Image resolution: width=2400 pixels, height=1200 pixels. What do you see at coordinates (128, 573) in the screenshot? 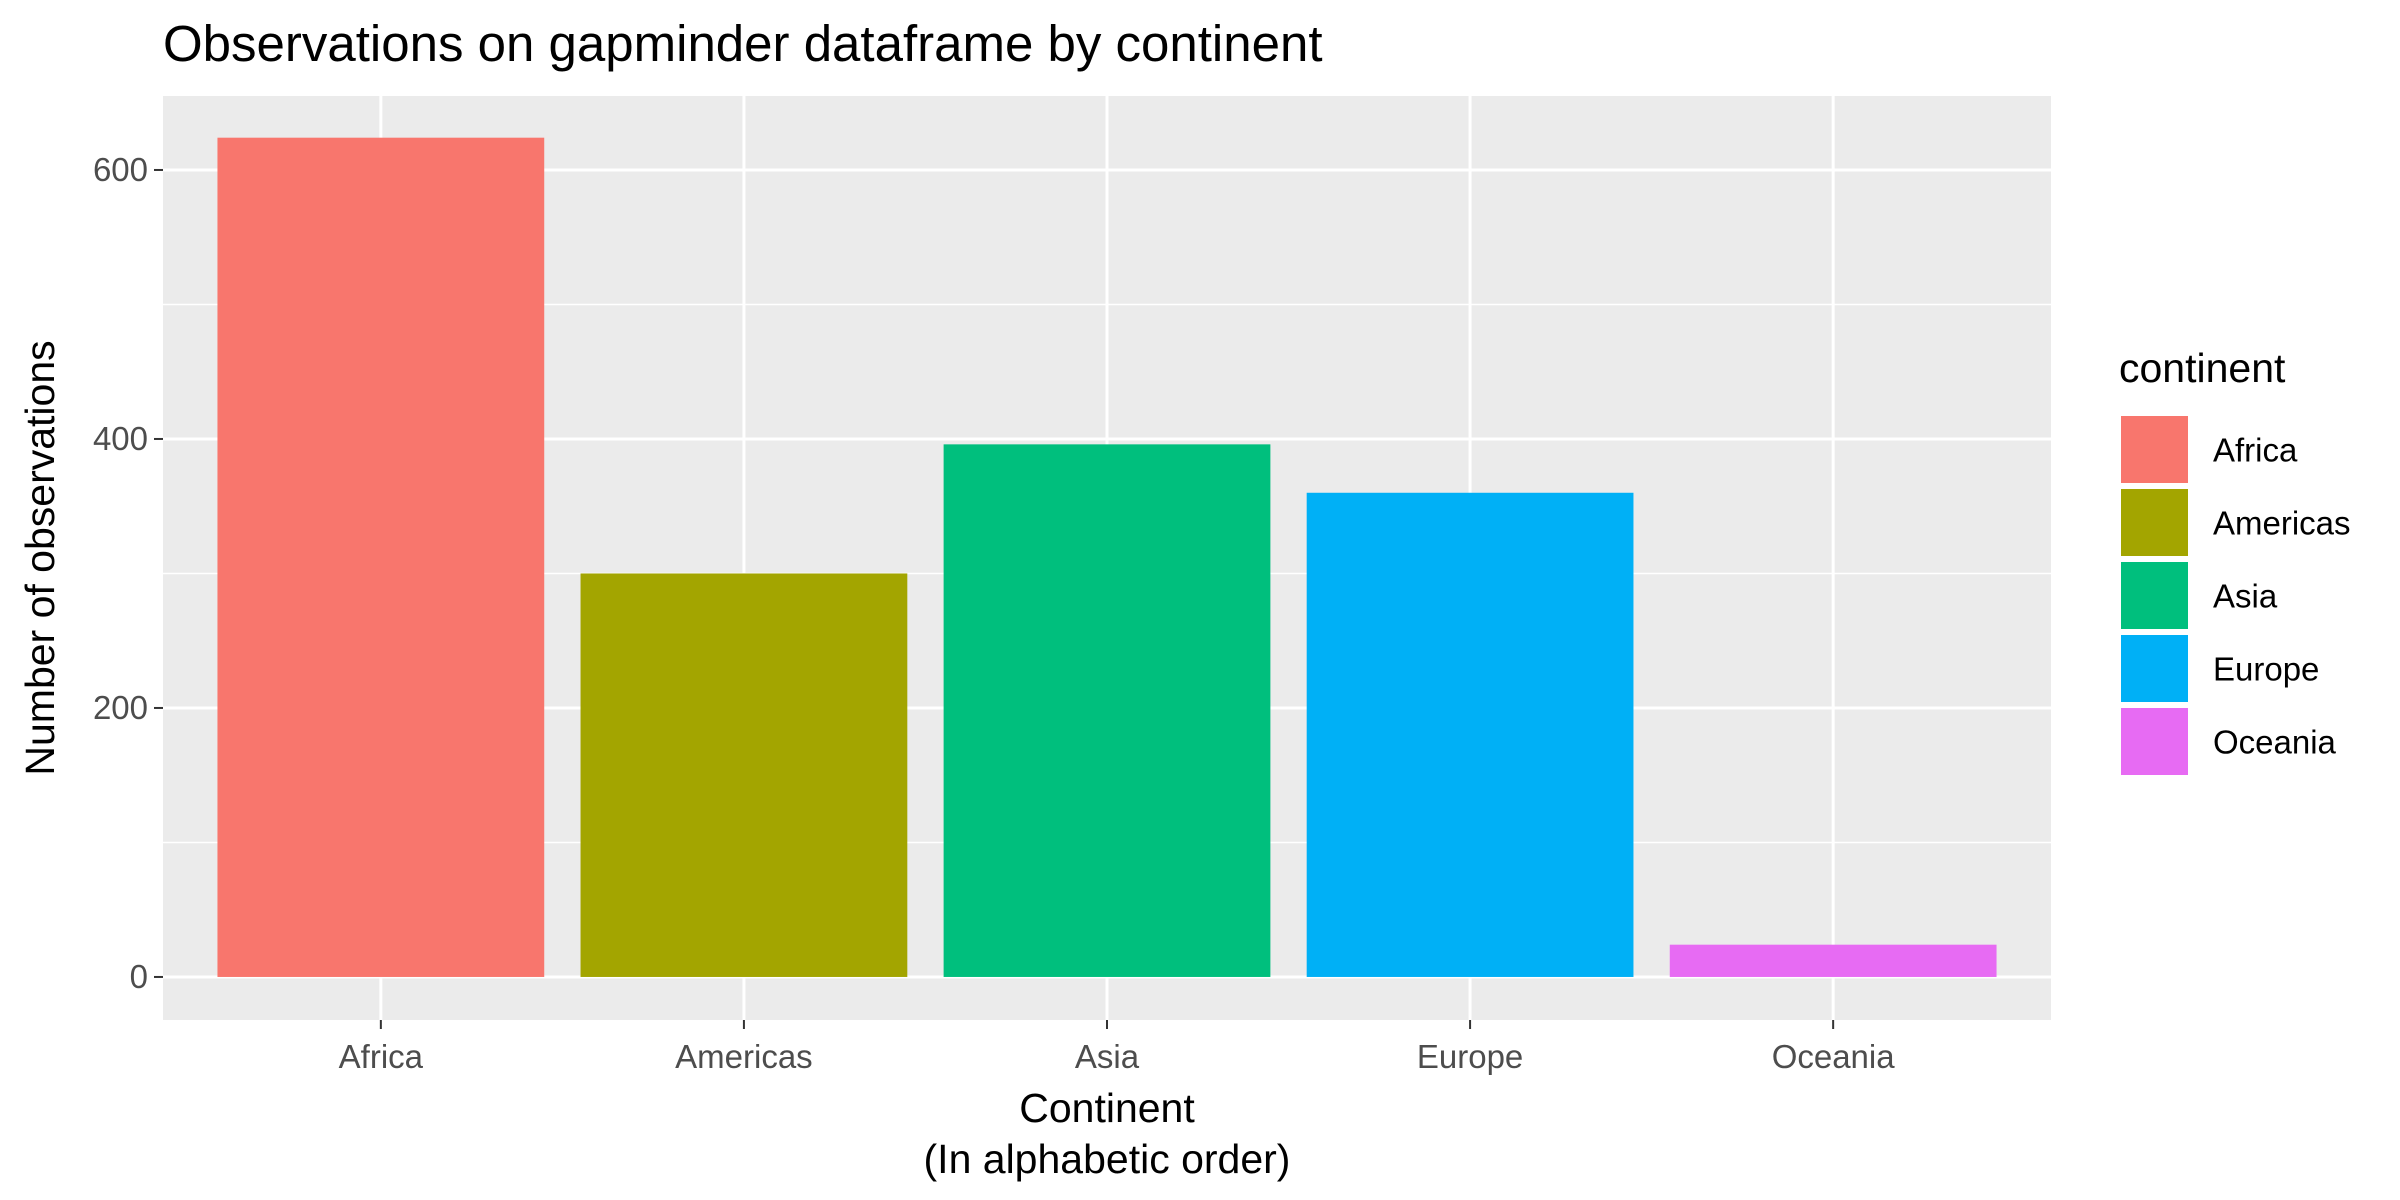
I see `y-axis: 0 200 400 600` at bounding box center [128, 573].